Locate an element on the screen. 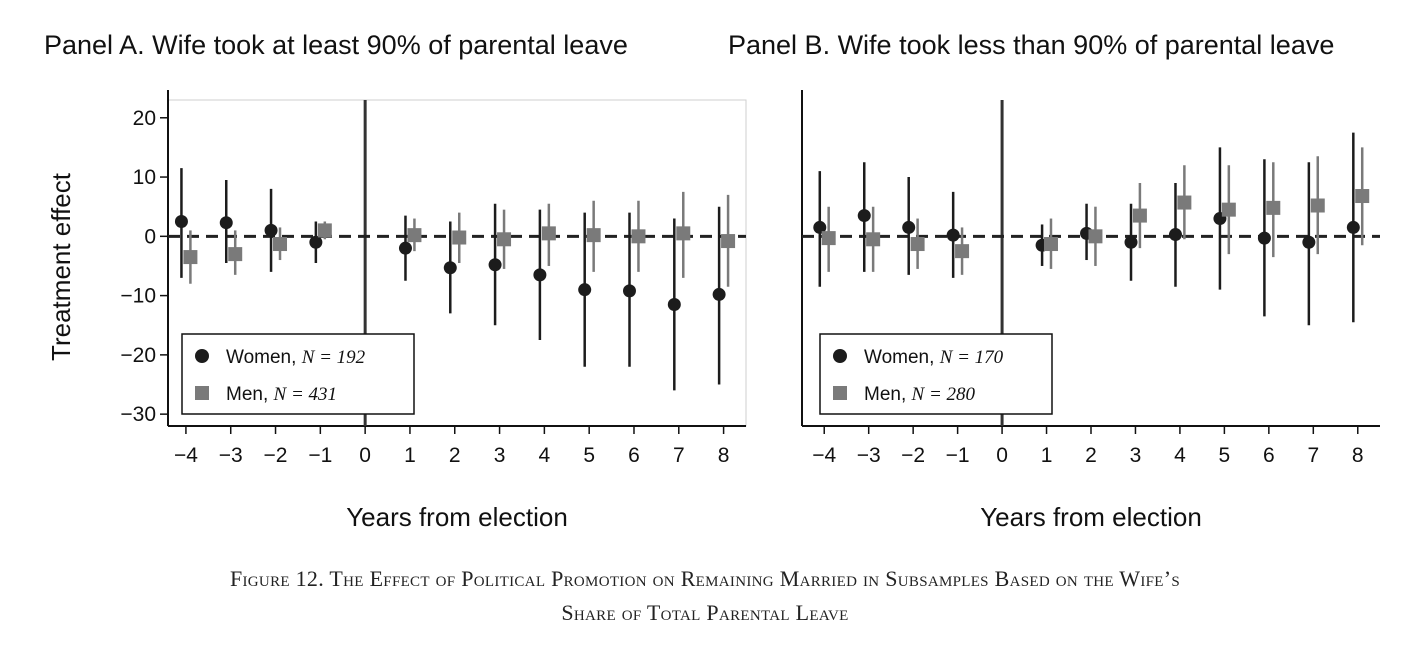 This screenshot has height=650, width=1410. y-tick-label: −20 is located at coordinates (138, 355).